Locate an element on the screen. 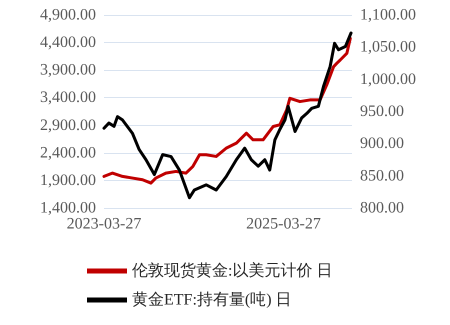 The width and height of the screenshot is (450, 325). legend-label: 黄金ETF:持有量(吨) 日 is located at coordinates (212, 299).